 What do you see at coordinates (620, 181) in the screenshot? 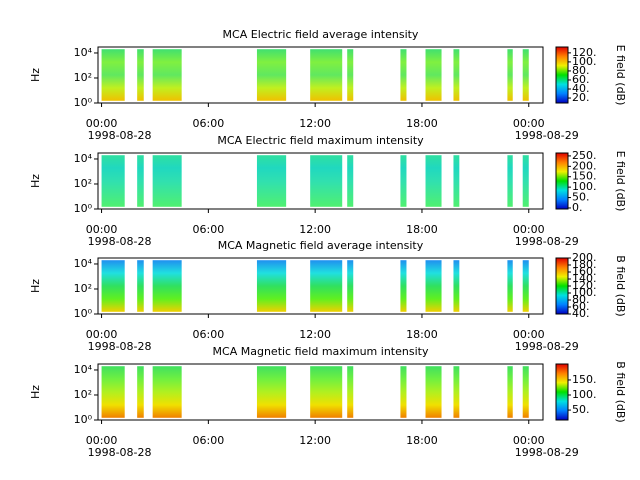
I see `colorbar-label: E field (dB)` at bounding box center [620, 181].